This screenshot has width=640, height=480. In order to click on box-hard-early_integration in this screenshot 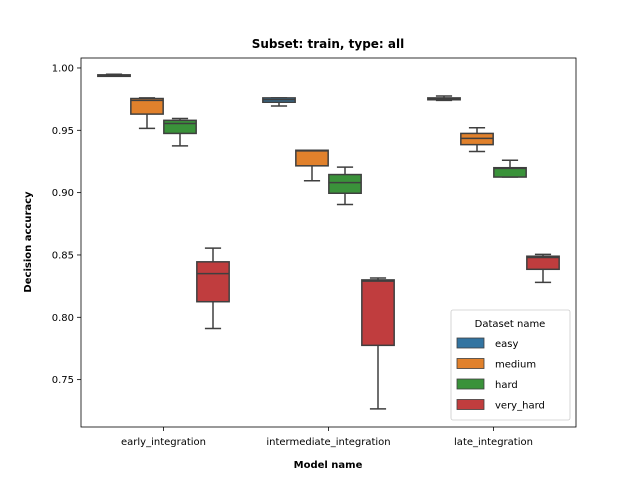, I will do `click(180, 132)`.